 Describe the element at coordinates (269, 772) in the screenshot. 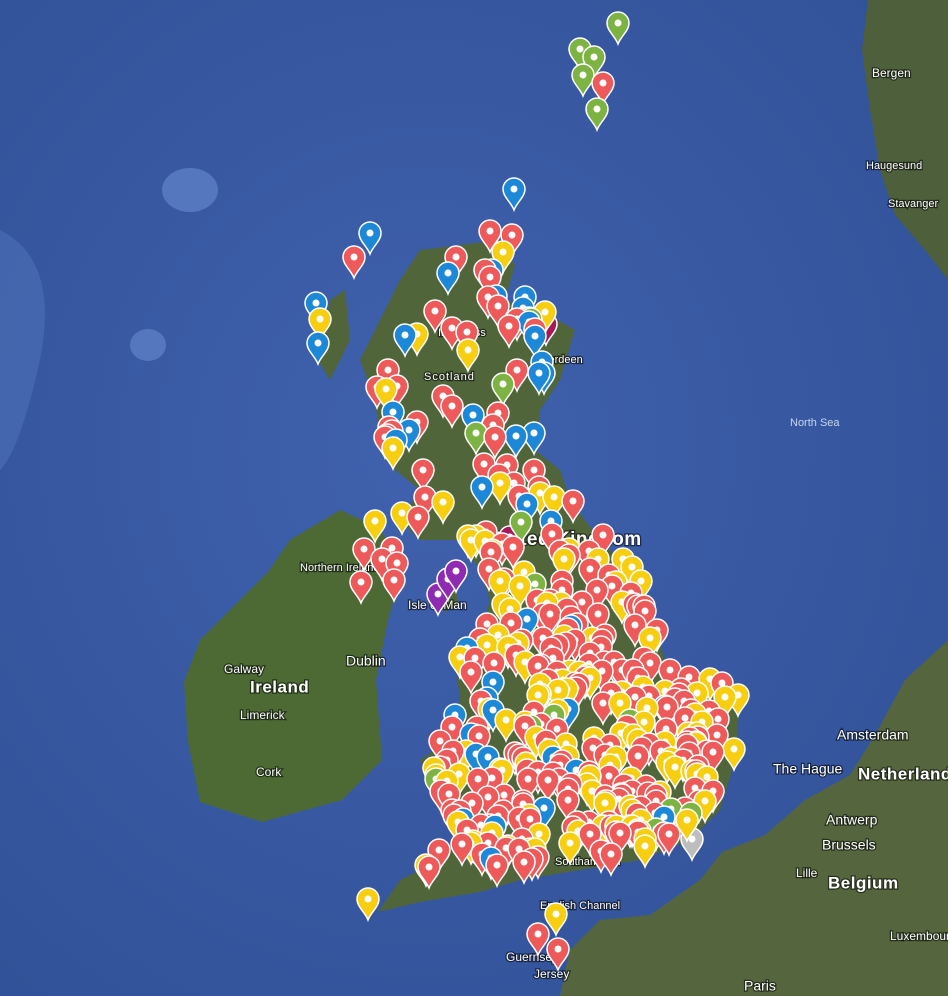

I see `place-label: Cork` at that location.